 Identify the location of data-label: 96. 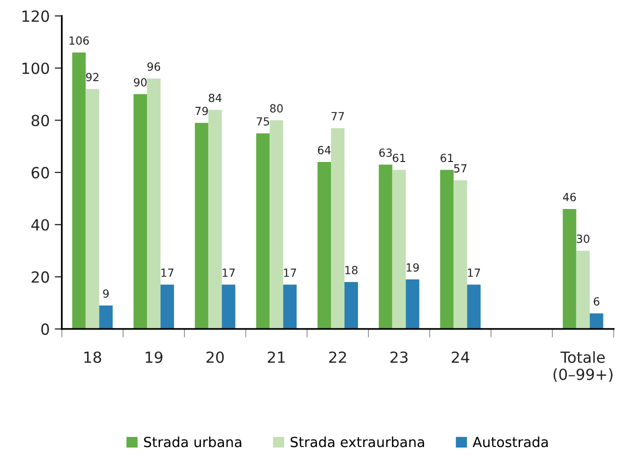
(153, 66).